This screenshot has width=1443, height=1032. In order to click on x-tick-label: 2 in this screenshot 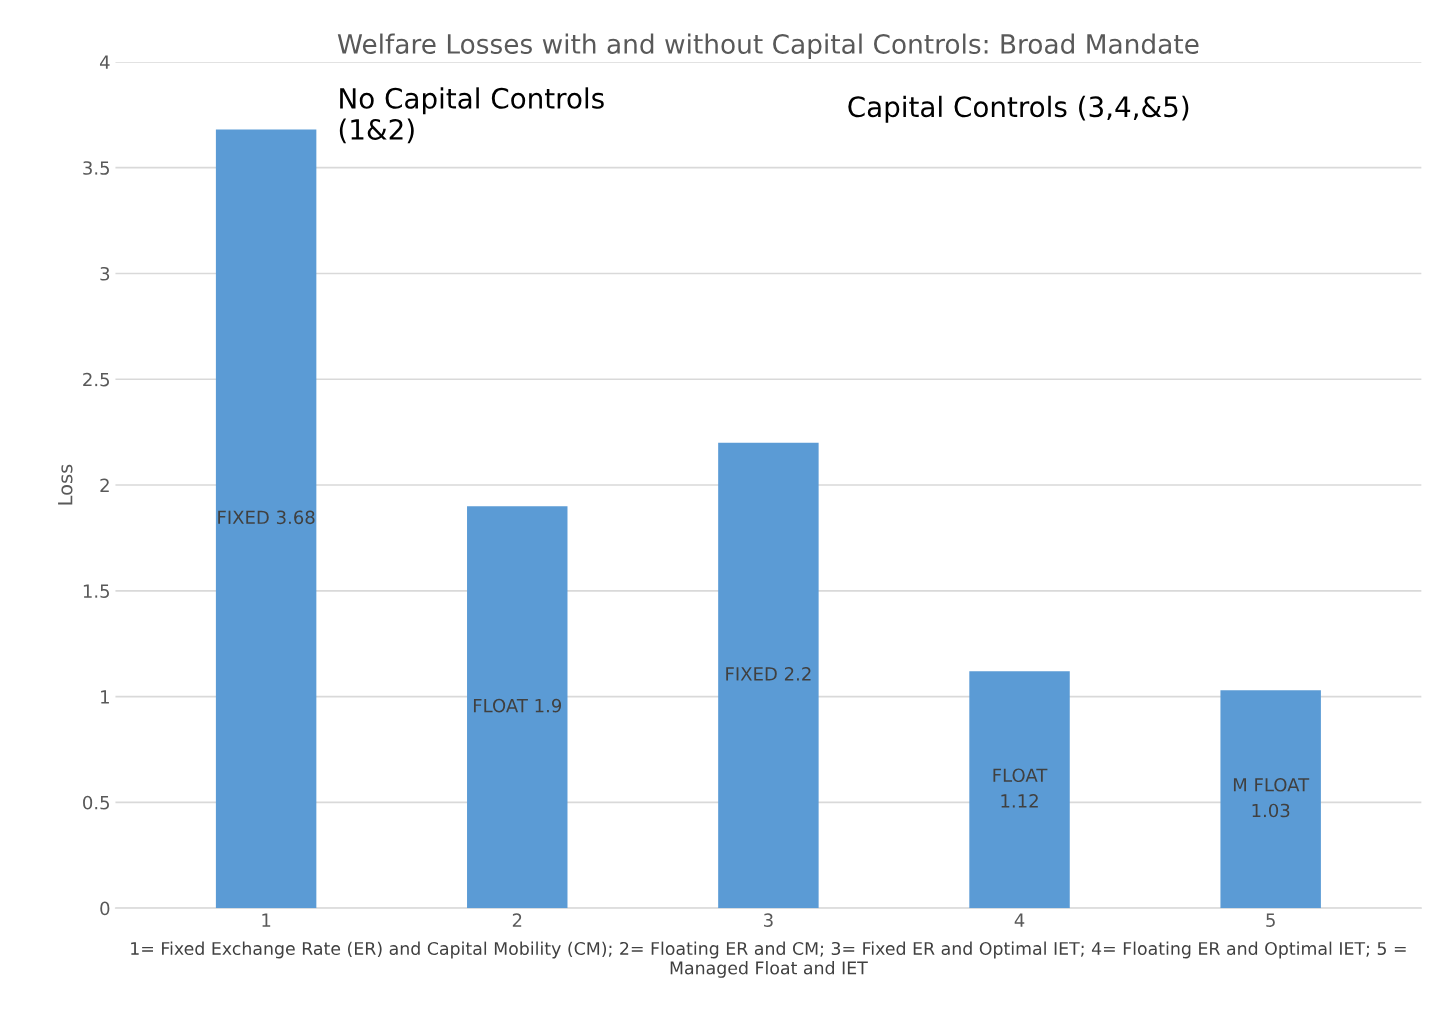, I will do `click(517, 920)`.